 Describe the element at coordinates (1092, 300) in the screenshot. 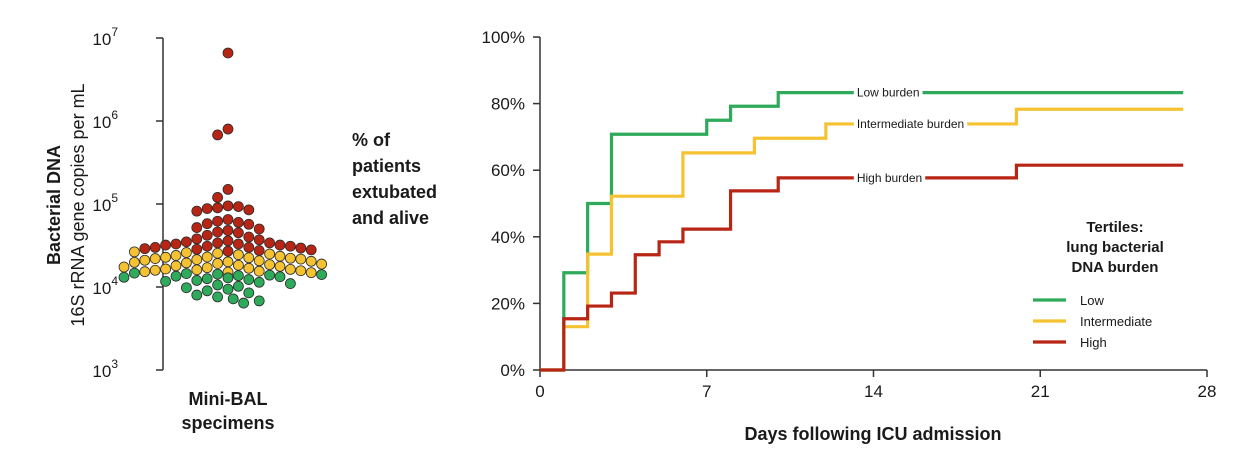

I see `legend-label-low: Low` at that location.